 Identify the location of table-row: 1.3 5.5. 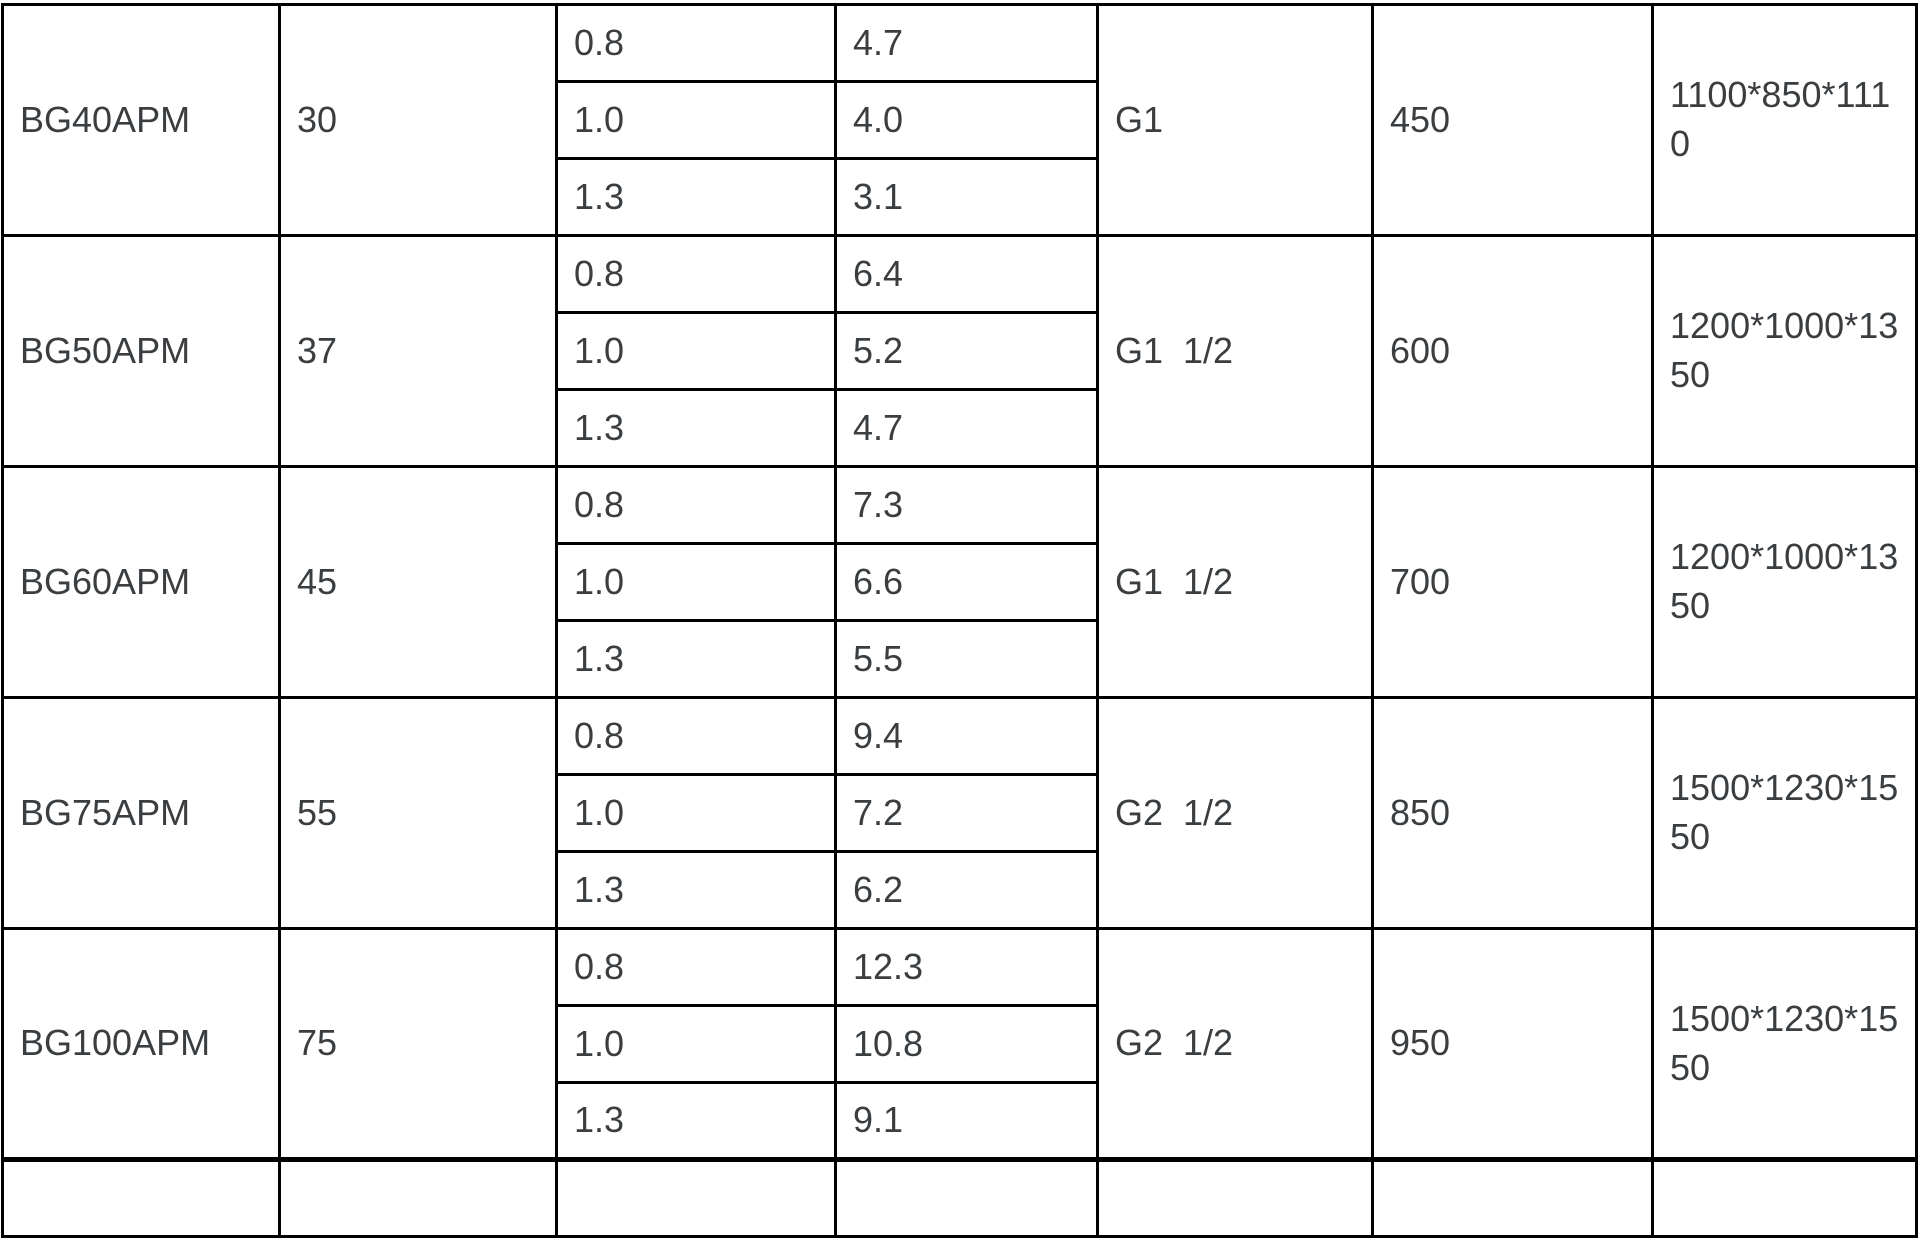
(960, 659).